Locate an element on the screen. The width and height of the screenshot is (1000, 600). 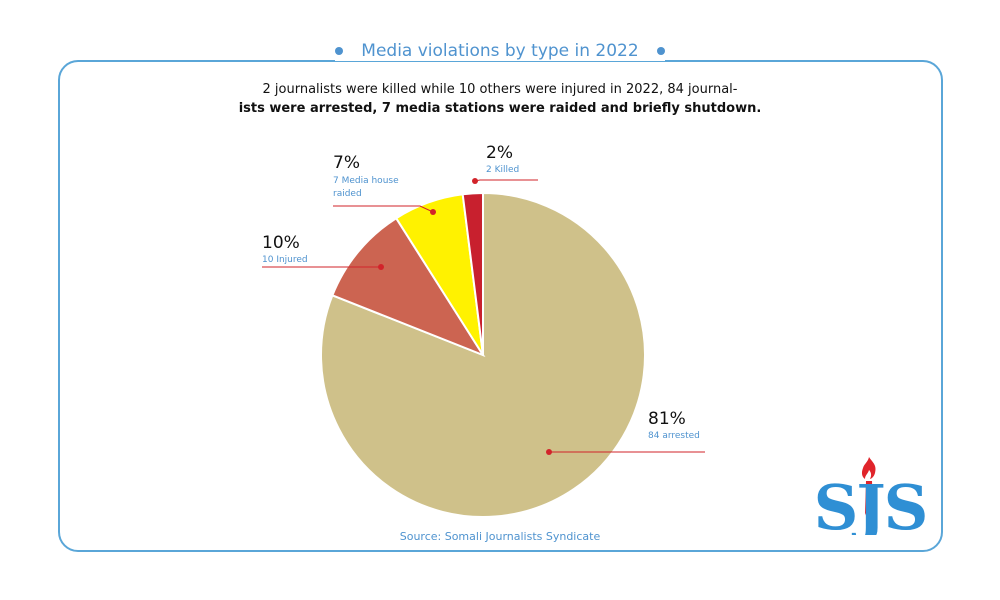
slice-category-label: 2 Killed is located at coordinates (502, 170).